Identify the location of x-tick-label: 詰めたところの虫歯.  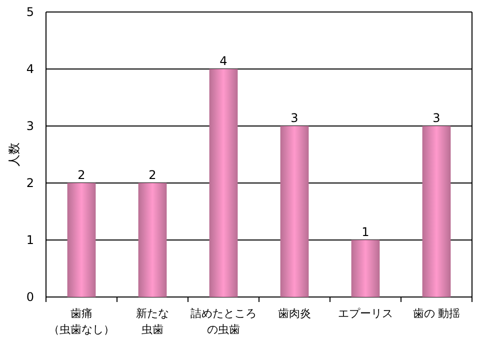
(223, 321).